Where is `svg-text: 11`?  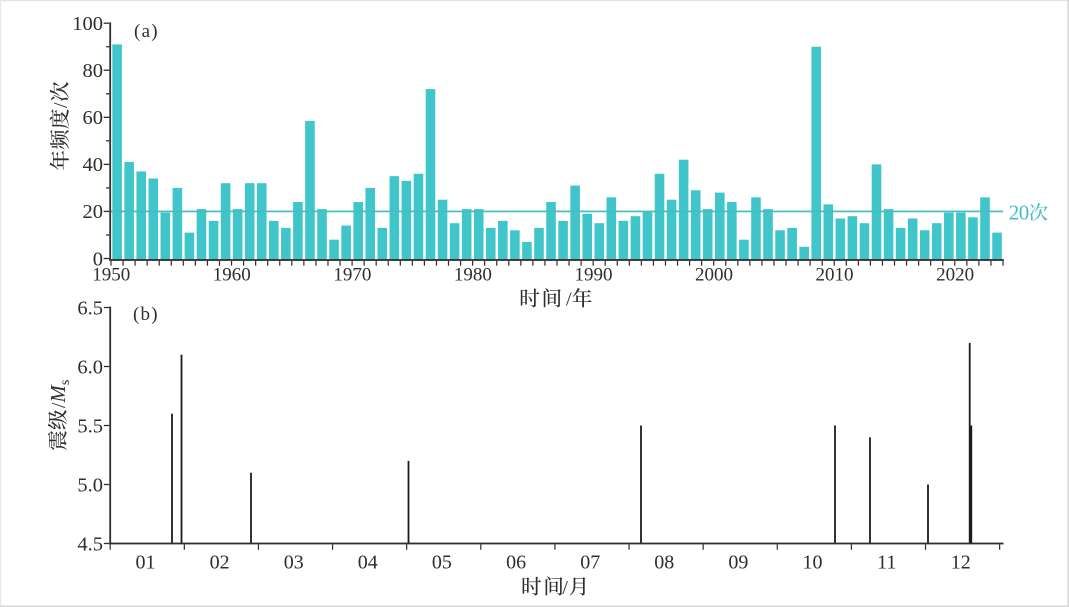 svg-text: 11 is located at coordinates (886, 563).